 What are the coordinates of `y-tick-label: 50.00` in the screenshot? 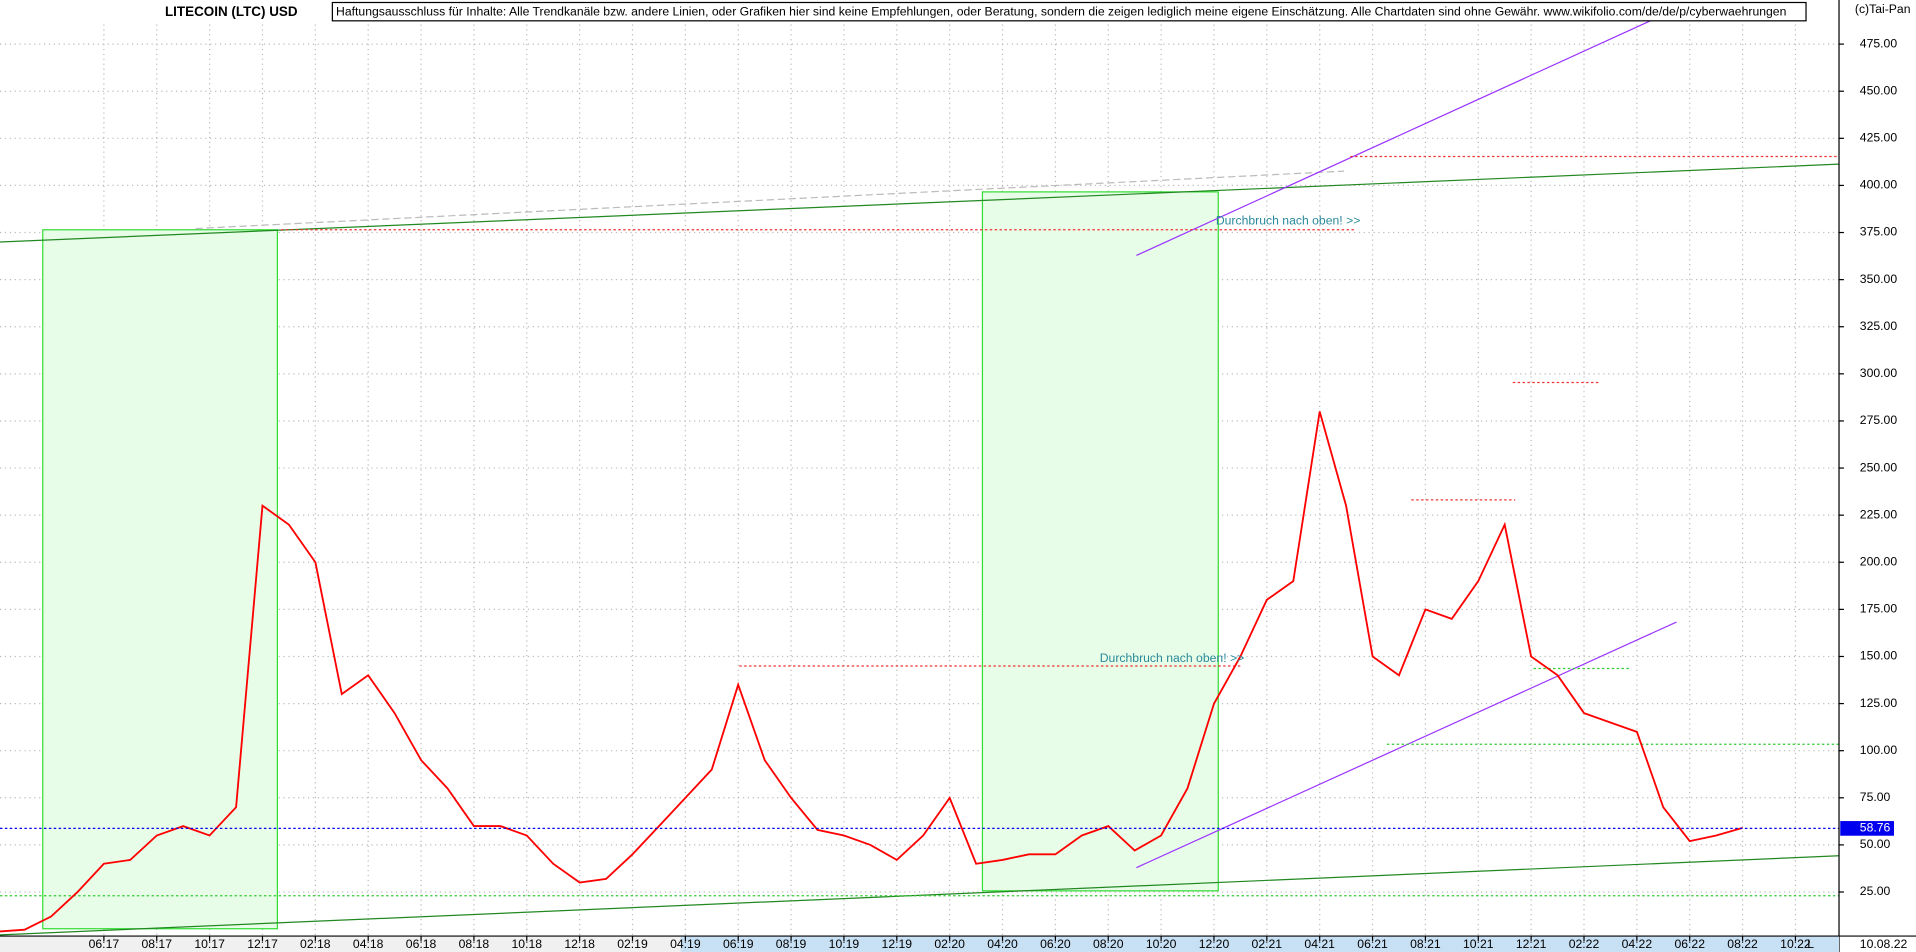 It's located at (1875, 844).